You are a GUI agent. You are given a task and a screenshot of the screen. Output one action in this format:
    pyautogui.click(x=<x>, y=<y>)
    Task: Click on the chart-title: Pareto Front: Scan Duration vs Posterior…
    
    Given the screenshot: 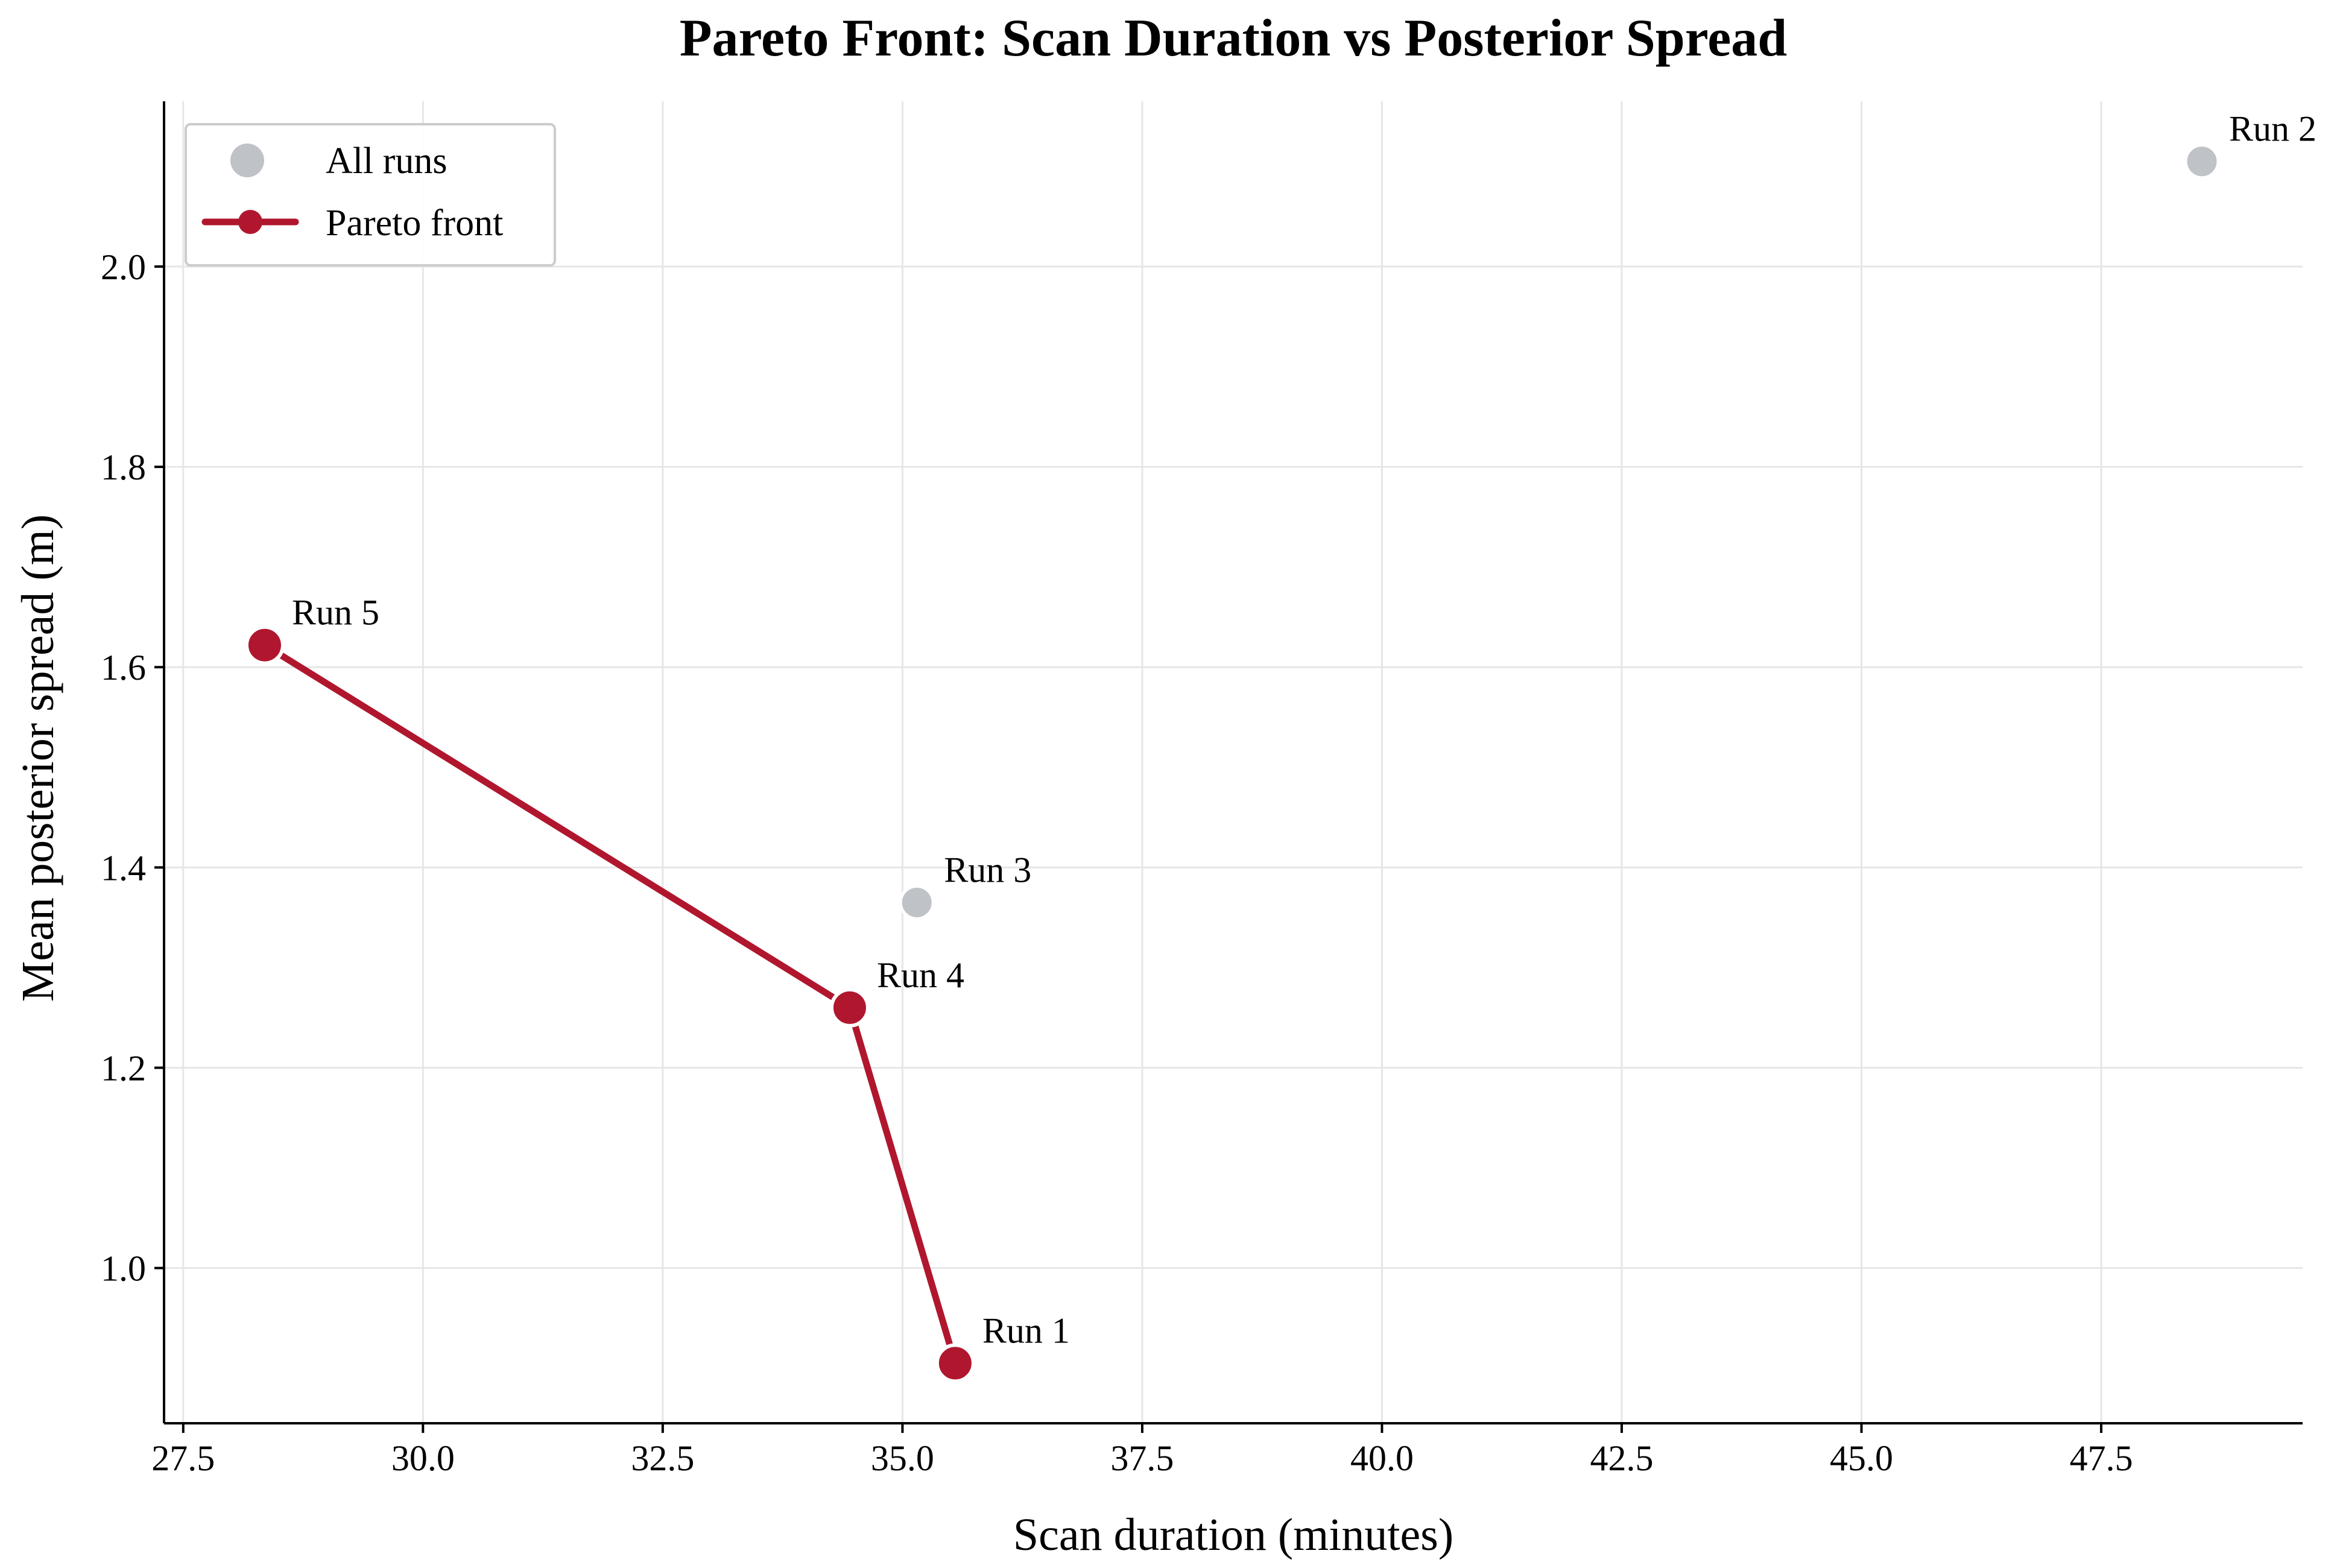 What is the action you would take?
    pyautogui.click(x=1233, y=38)
    